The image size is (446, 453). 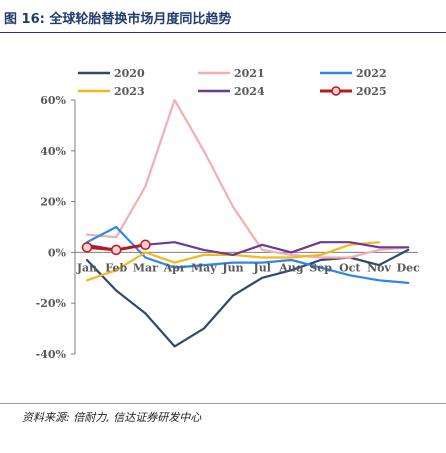 I want to click on legend-marker-2025, so click(x=336, y=91).